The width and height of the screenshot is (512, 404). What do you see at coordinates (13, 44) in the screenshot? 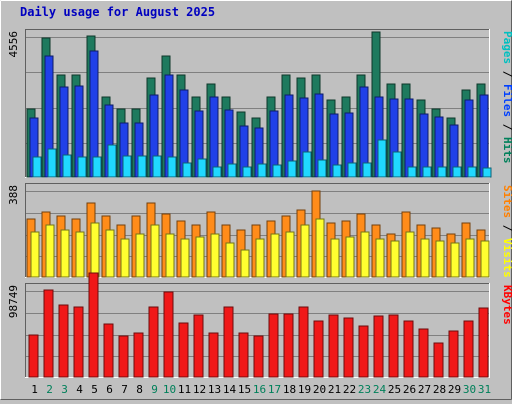
I see `y-axis-max-label: 4556` at bounding box center [13, 44].